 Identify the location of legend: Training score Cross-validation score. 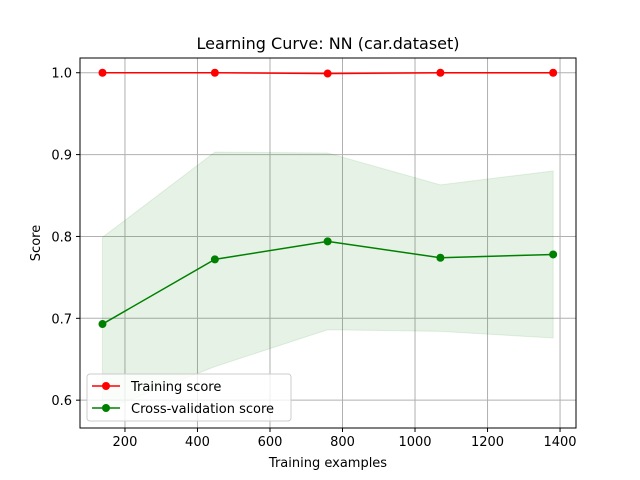
(189, 397).